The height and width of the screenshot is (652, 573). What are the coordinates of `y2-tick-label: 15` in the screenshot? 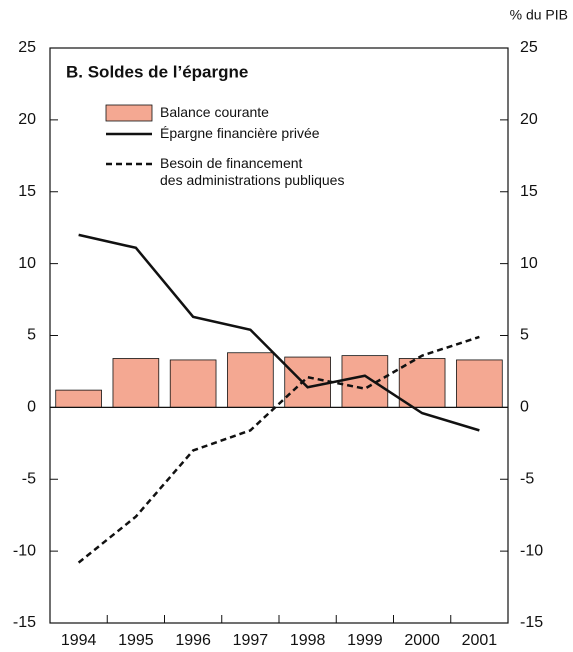 It's located at (529, 191).